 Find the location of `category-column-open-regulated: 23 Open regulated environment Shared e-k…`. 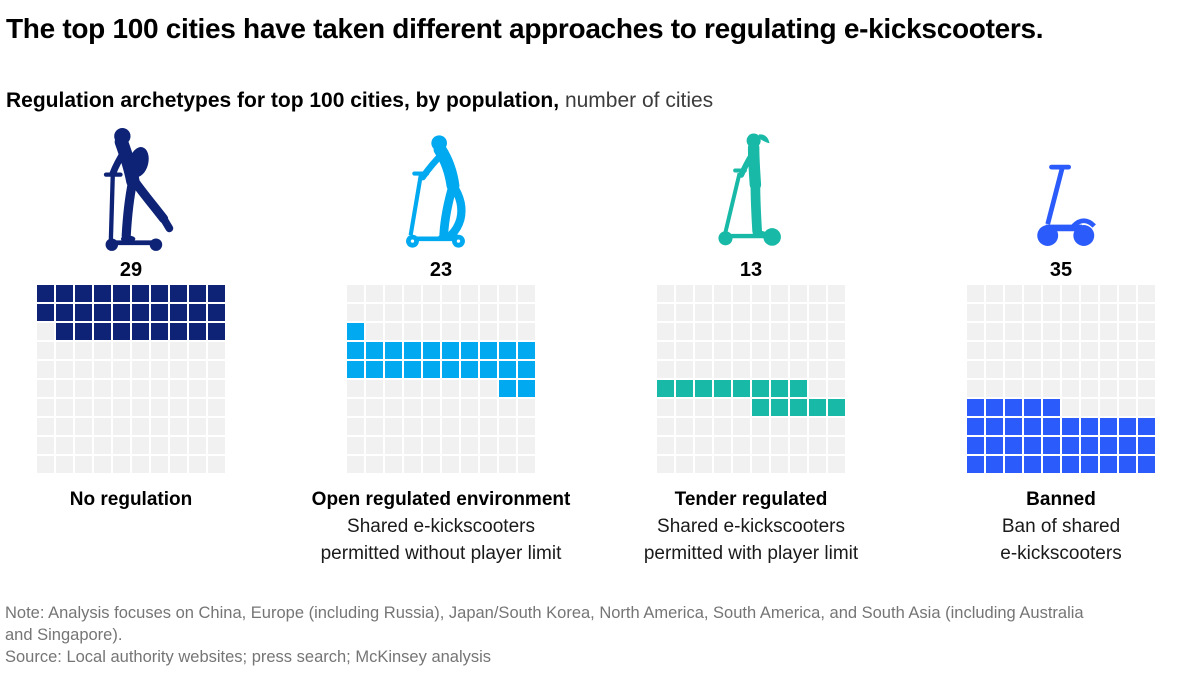

category-column-open-regulated: 23 Open regulated environment Shared e-k… is located at coordinates (441, 345).